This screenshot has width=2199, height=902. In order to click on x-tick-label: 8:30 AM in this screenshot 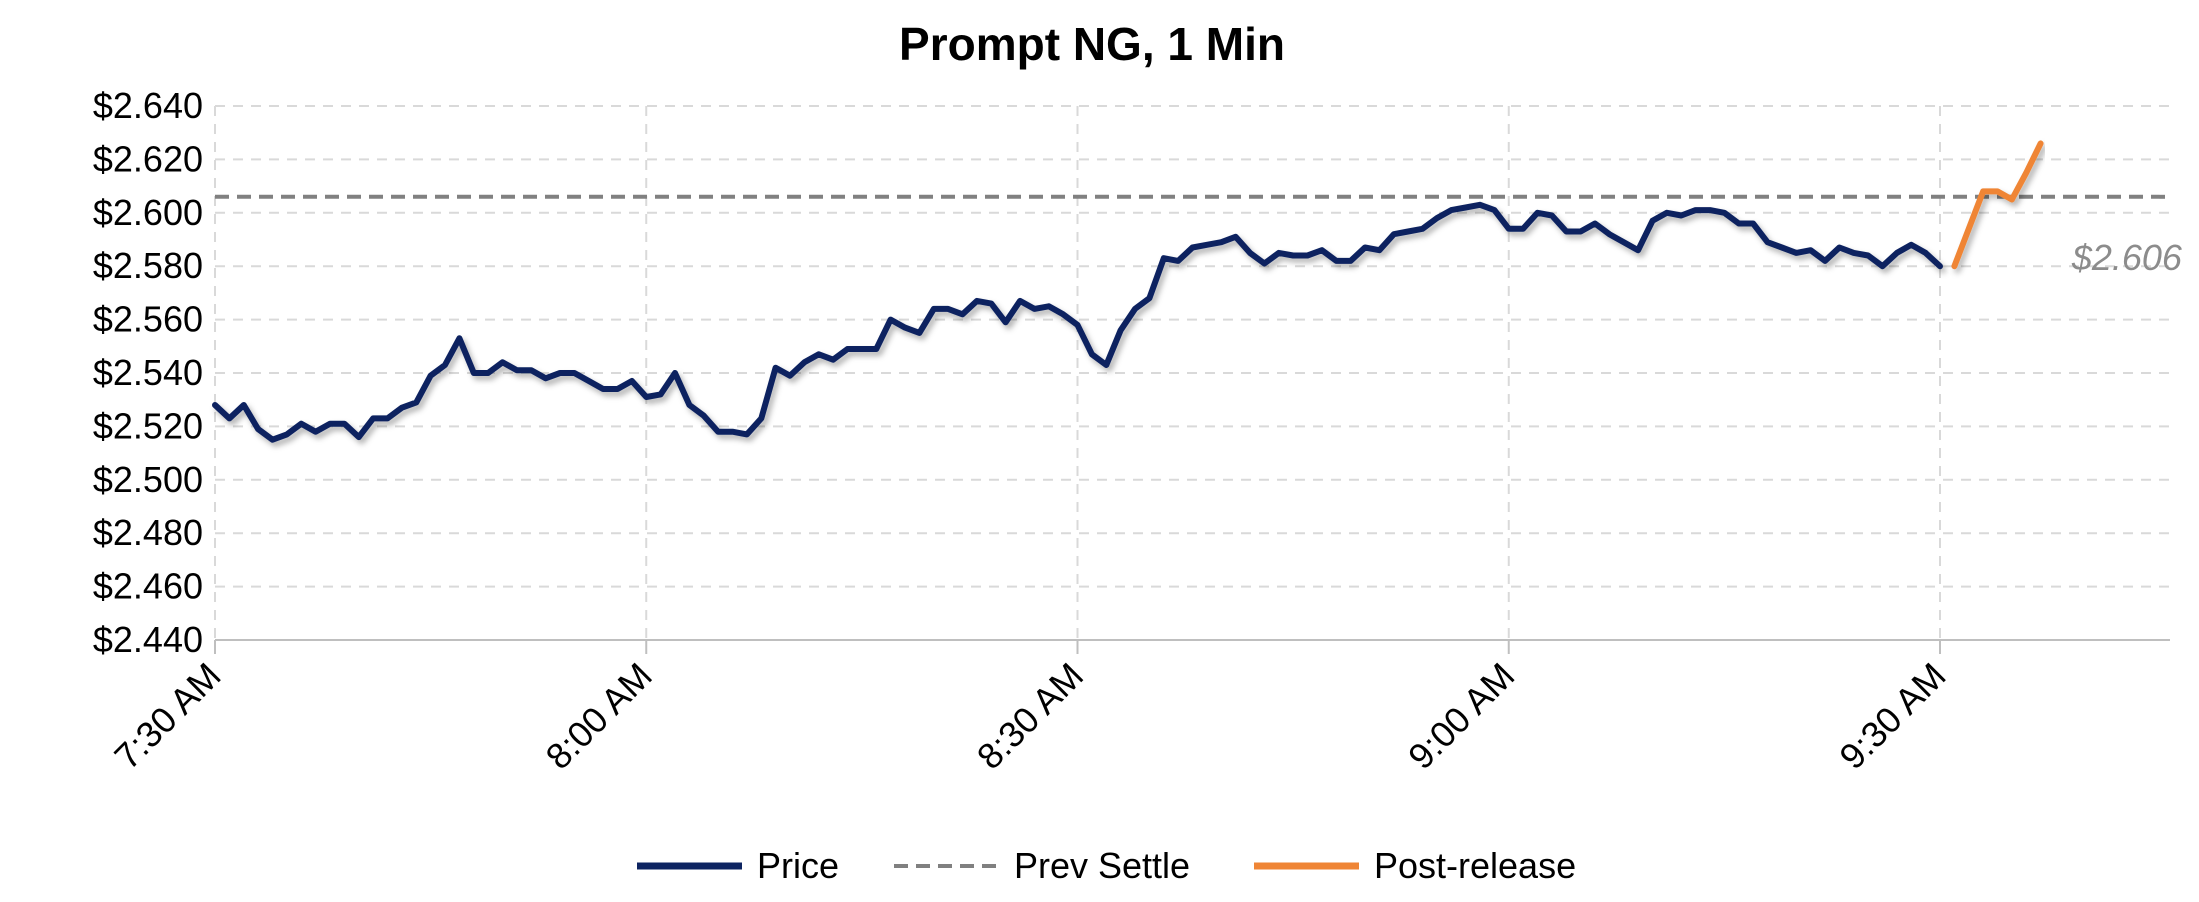, I will do `click(1030, 716)`.